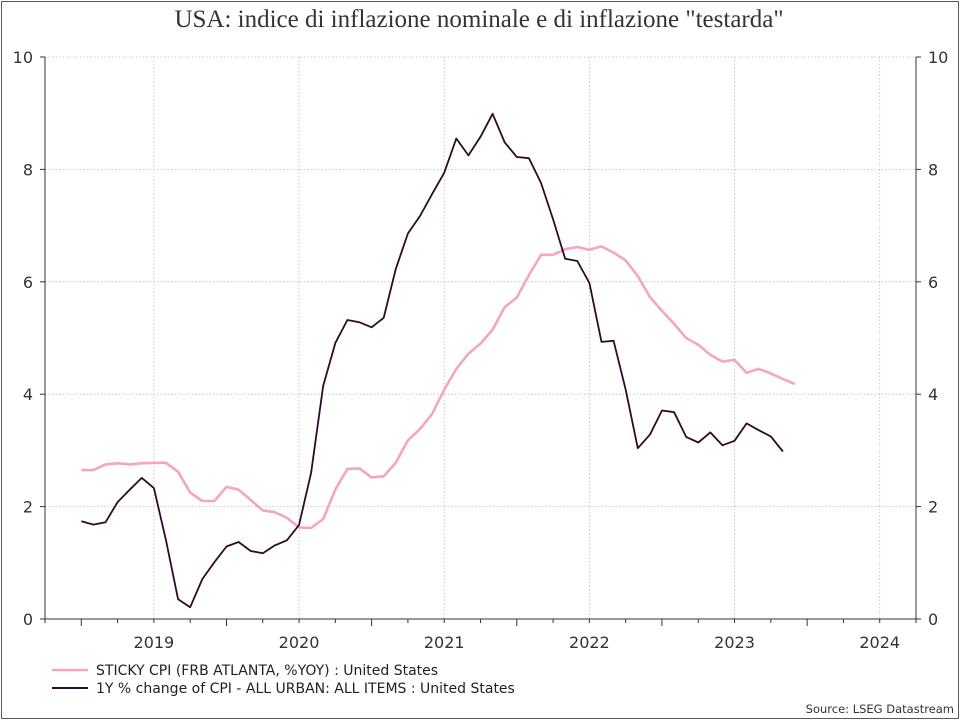 The height and width of the screenshot is (720, 960). Describe the element at coordinates (28, 619) in the screenshot. I see `y-tick-label-left: 0` at that location.